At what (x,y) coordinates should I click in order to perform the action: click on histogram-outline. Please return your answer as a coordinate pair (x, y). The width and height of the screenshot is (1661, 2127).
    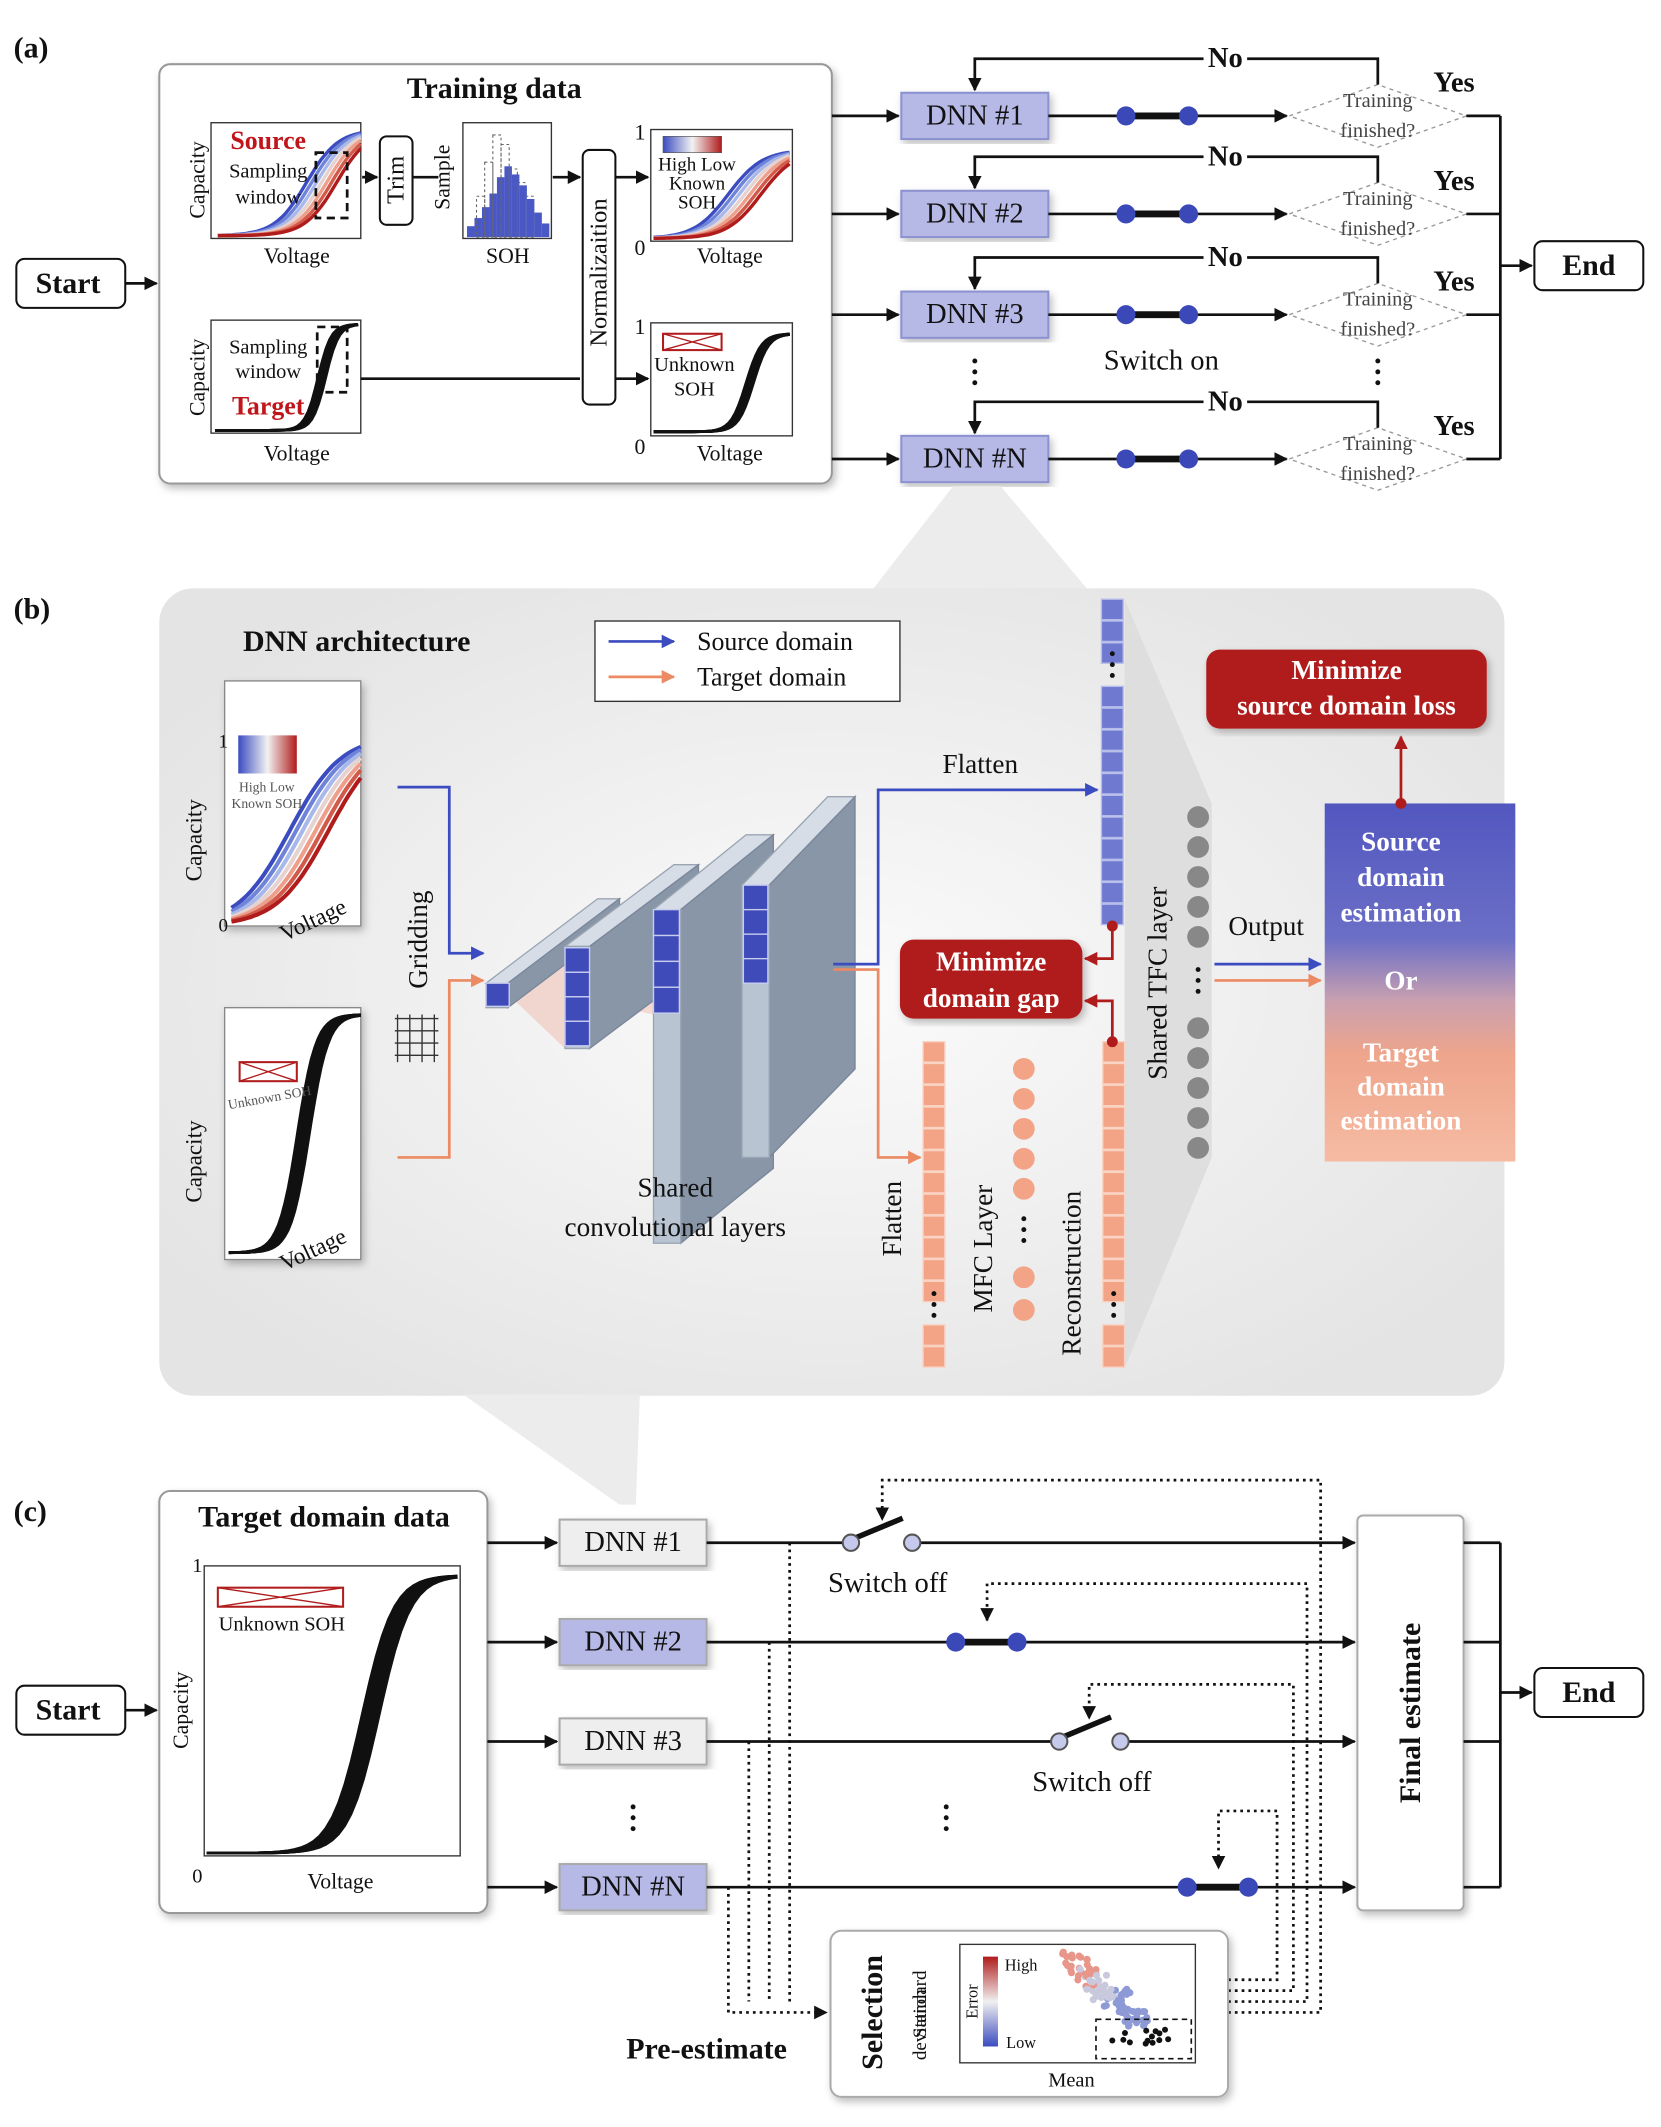
    Looking at the image, I should click on (489, 199).